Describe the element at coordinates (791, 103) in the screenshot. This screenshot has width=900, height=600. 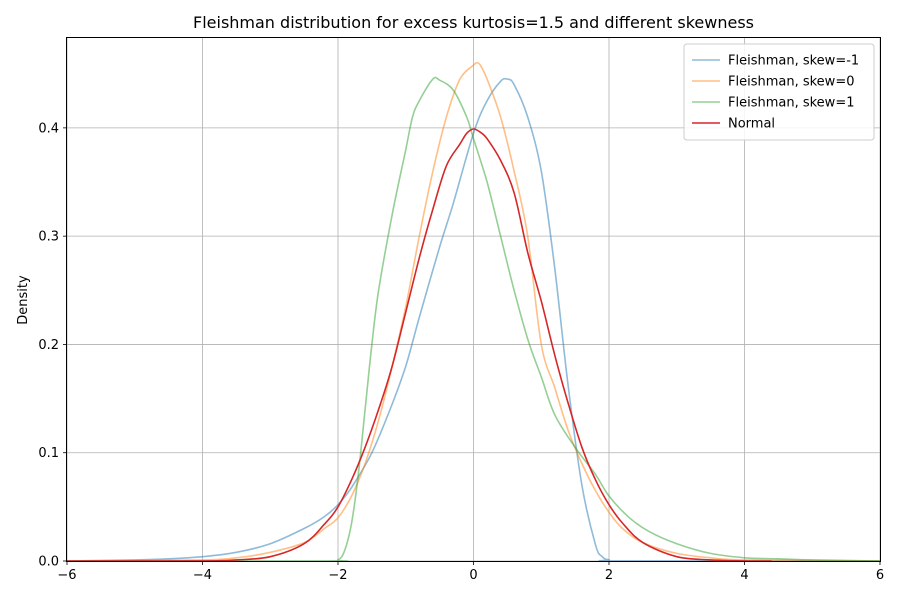
I see `legend-label: Fleishman, skew=1` at that location.